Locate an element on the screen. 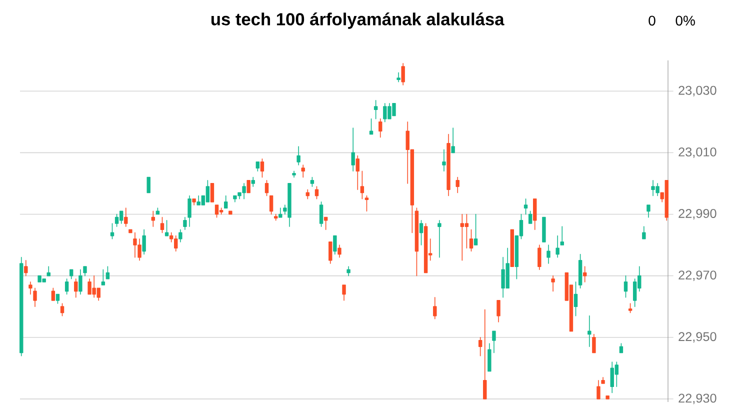 This screenshot has height=410, width=730. y-tick-label: 22,970 is located at coordinates (697, 276).